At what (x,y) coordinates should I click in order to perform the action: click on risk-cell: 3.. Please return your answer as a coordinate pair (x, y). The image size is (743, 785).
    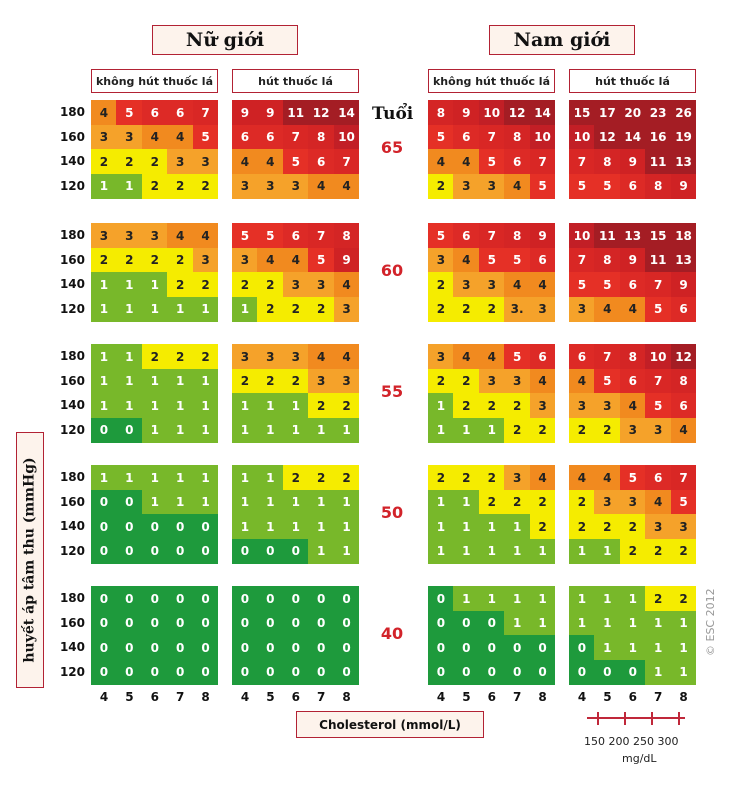
    Looking at the image, I should click on (517, 309).